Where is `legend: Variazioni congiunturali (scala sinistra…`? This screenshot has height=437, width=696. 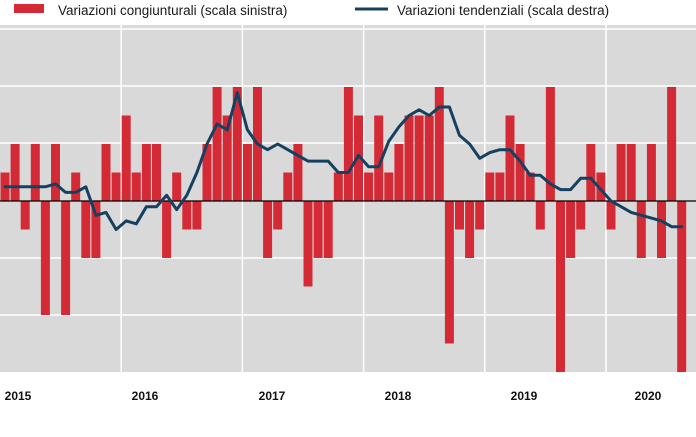
legend: Variazioni congiunturali (scala sinistra… is located at coordinates (311, 10).